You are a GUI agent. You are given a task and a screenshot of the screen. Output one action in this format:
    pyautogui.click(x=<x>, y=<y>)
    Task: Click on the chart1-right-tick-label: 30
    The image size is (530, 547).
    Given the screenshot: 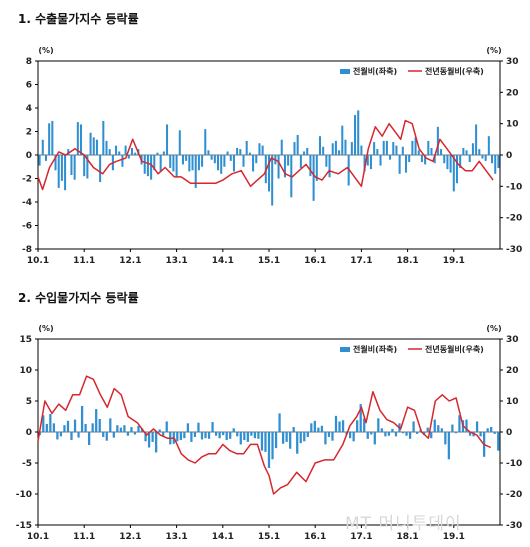 What is the action you would take?
    pyautogui.click(x=512, y=62)
    